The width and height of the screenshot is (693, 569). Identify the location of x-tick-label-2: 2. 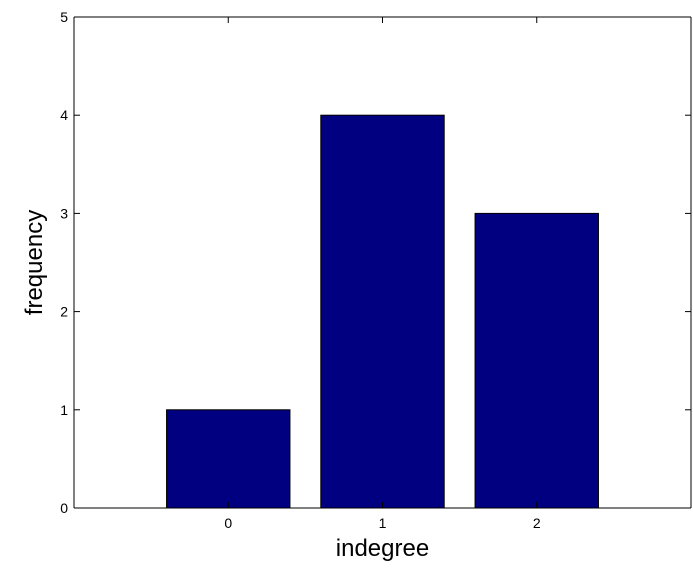
(537, 523).